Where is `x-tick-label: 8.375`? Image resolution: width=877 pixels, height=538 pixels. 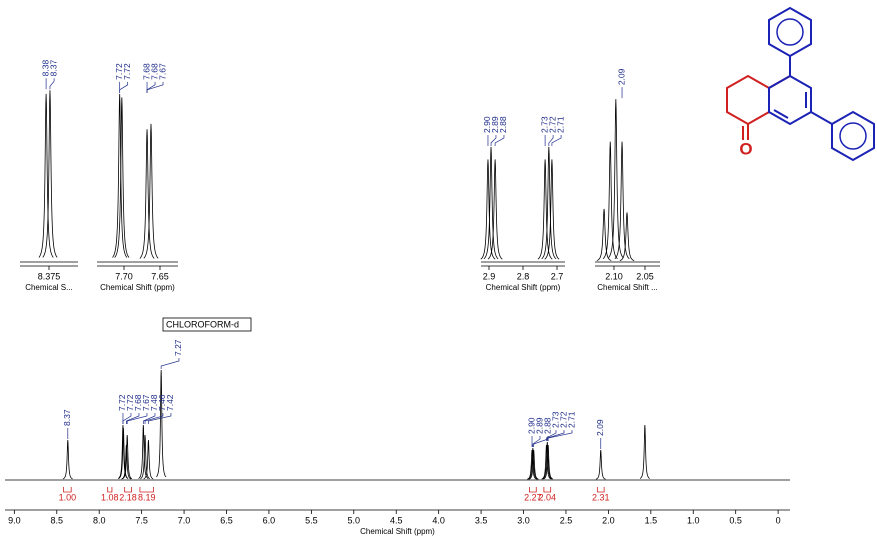
x-tick-label: 8.375 is located at coordinates (49, 276).